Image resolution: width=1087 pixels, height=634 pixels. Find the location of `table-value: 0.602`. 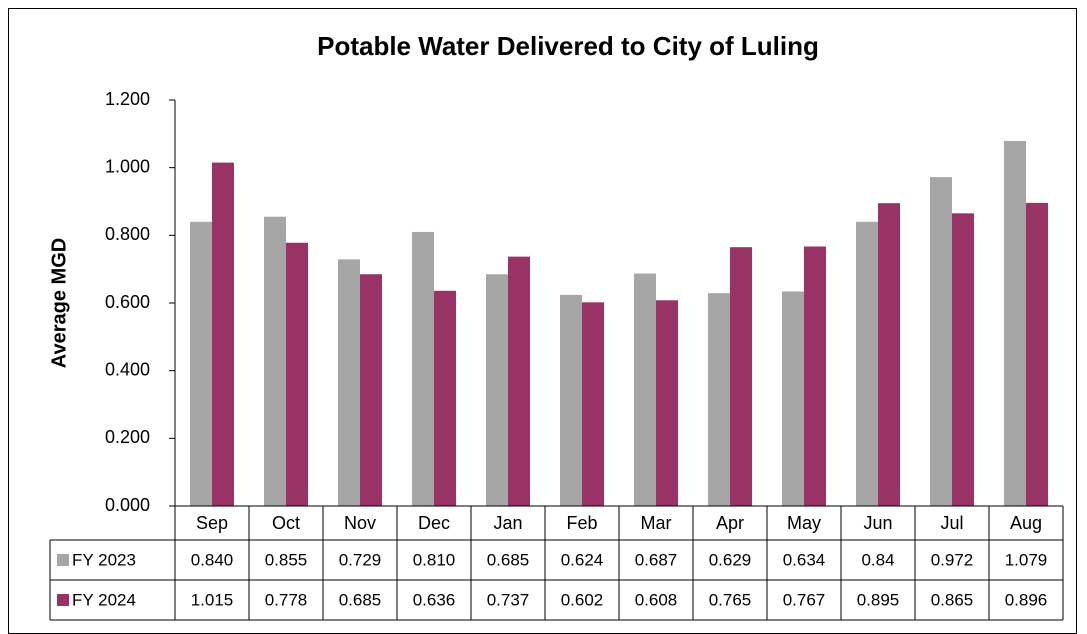

table-value: 0.602 is located at coordinates (582, 599).